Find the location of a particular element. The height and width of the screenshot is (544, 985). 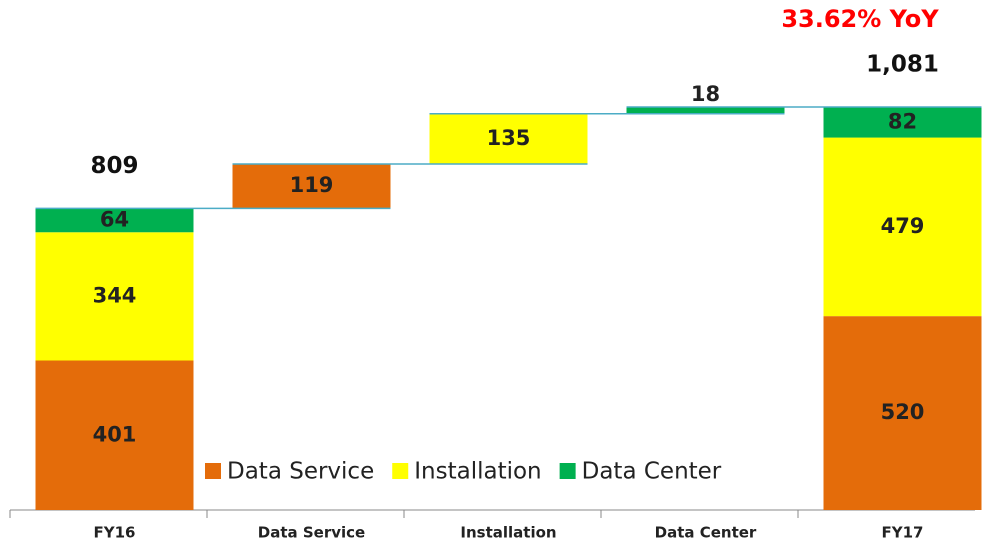

legend-label: Data Center is located at coordinates (652, 472).